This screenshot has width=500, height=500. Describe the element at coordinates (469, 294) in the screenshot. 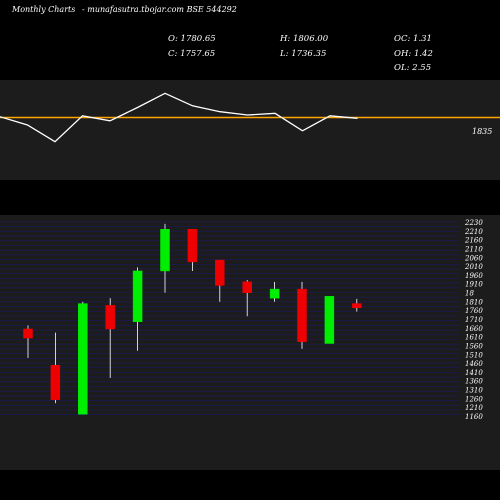

I see `y-tick-label: 18` at that location.